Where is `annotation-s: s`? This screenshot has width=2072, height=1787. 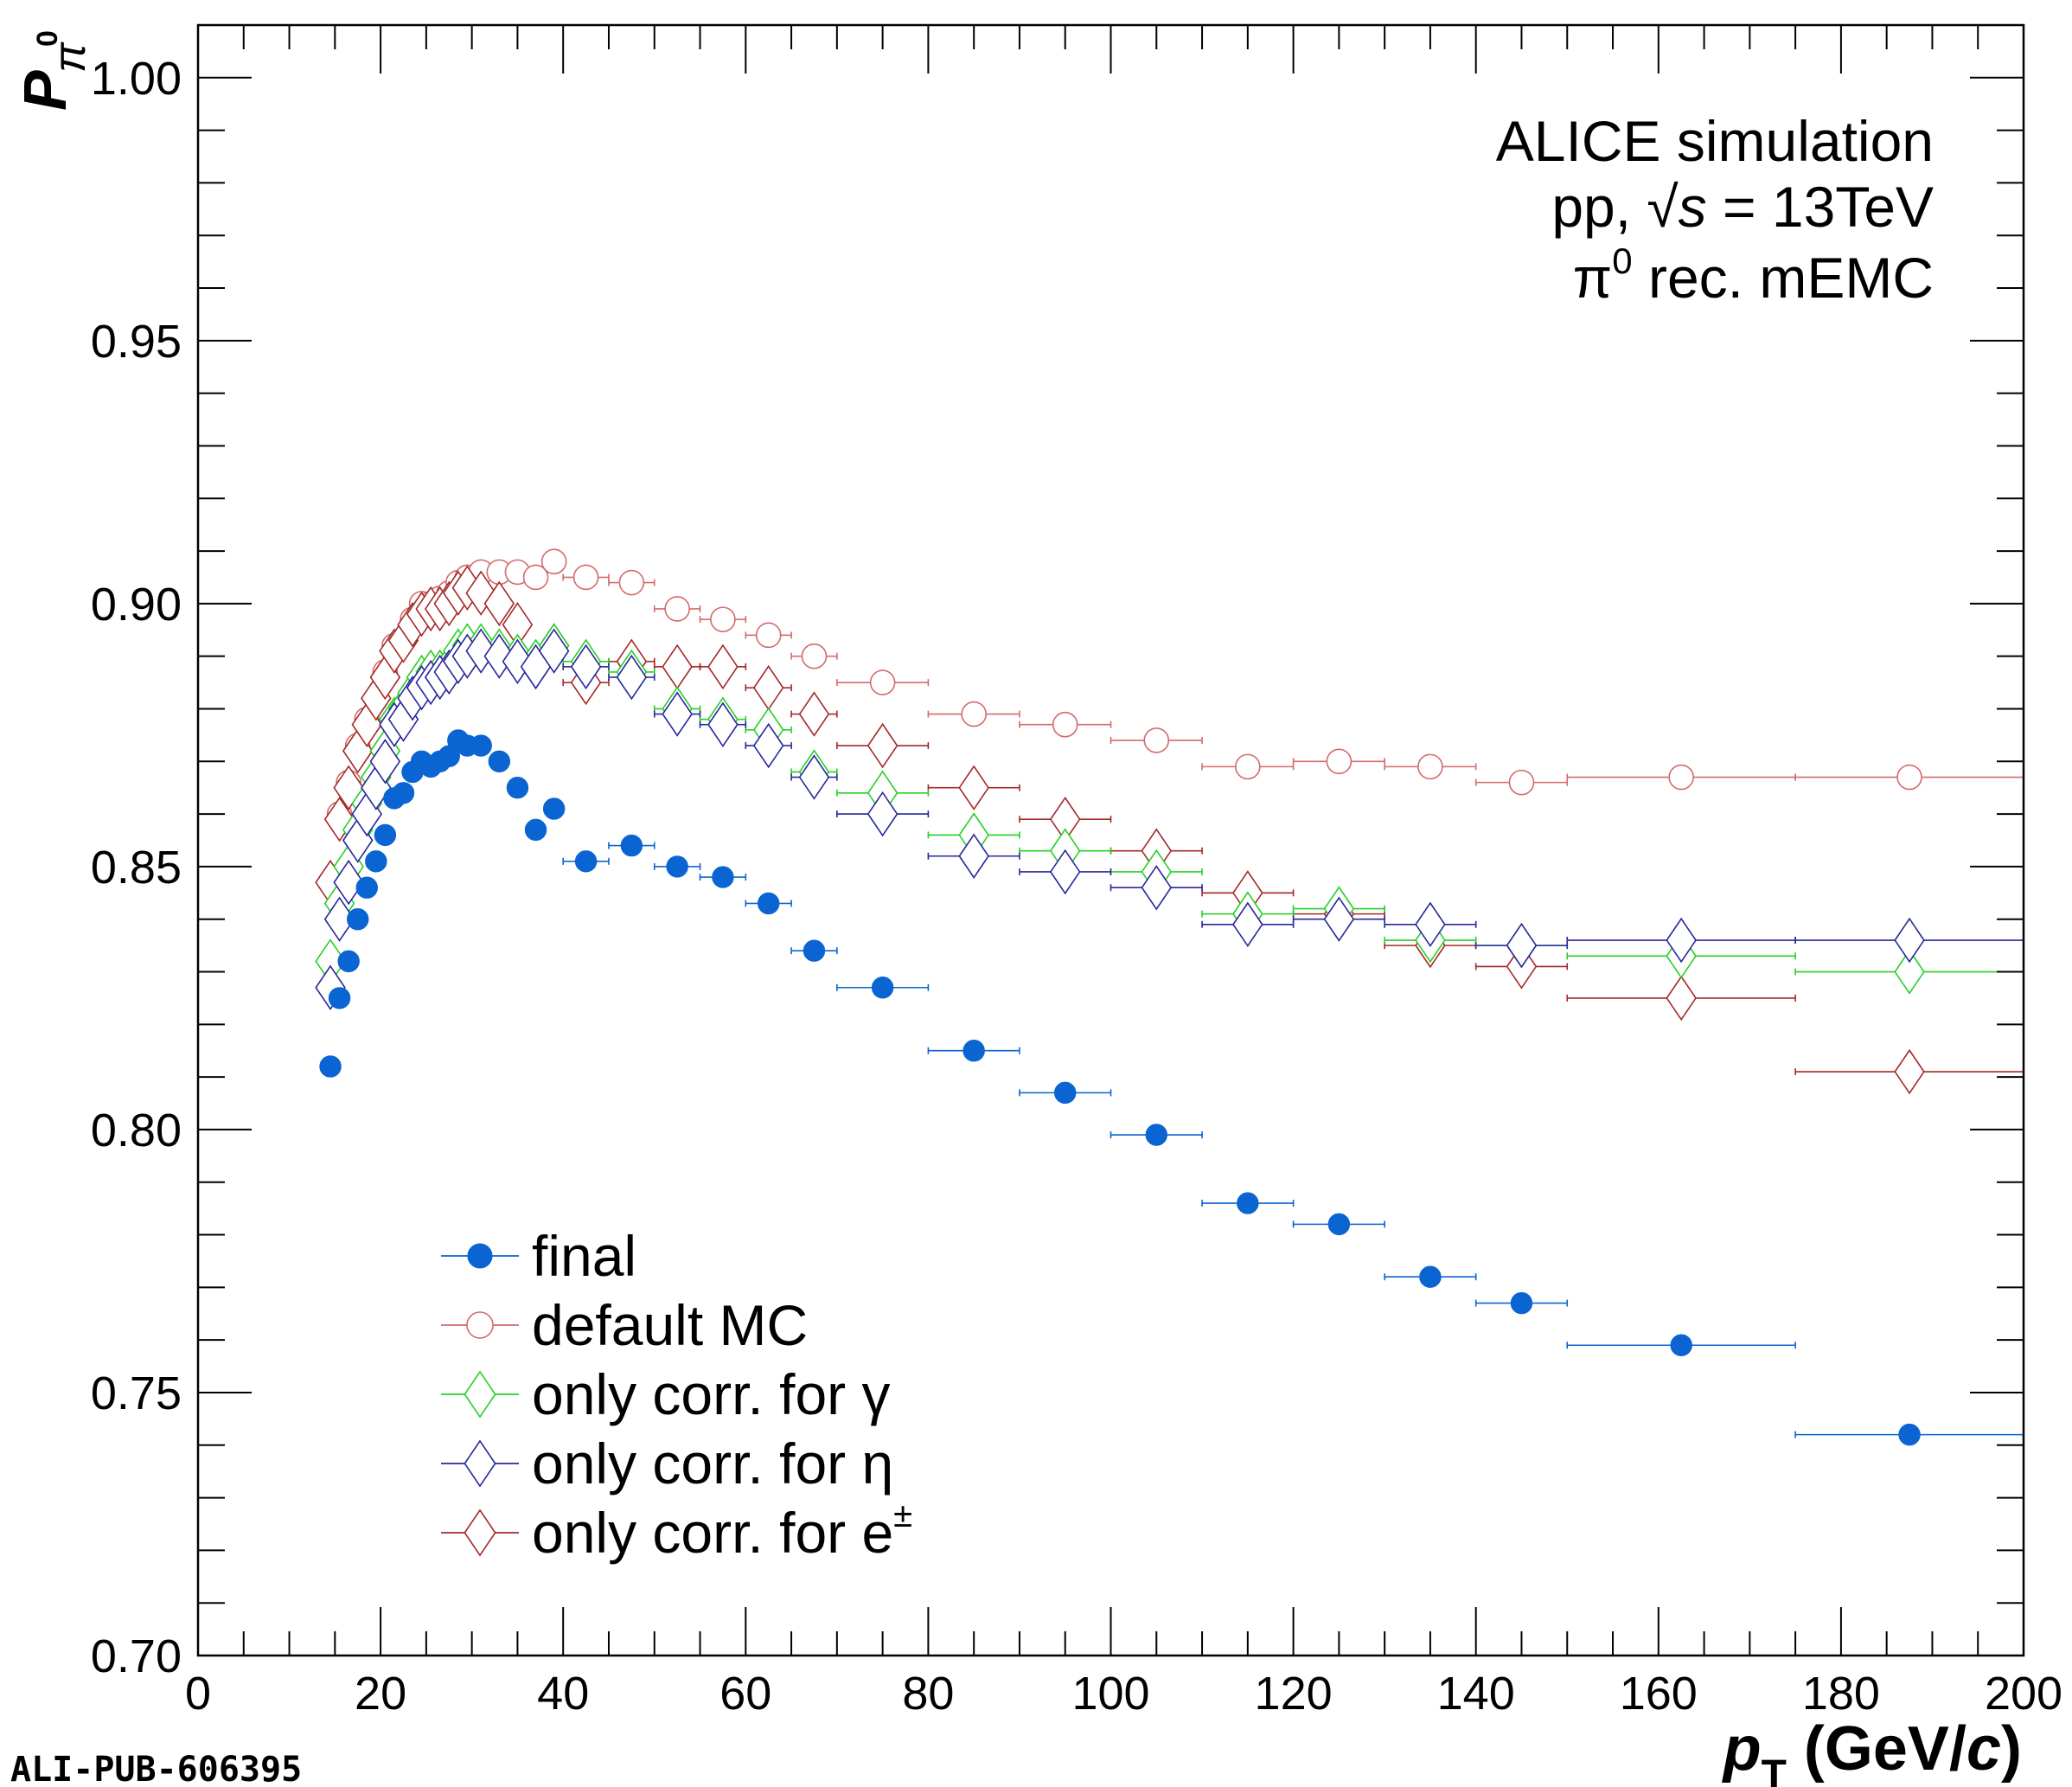
annotation-s: s is located at coordinates (1693, 207).